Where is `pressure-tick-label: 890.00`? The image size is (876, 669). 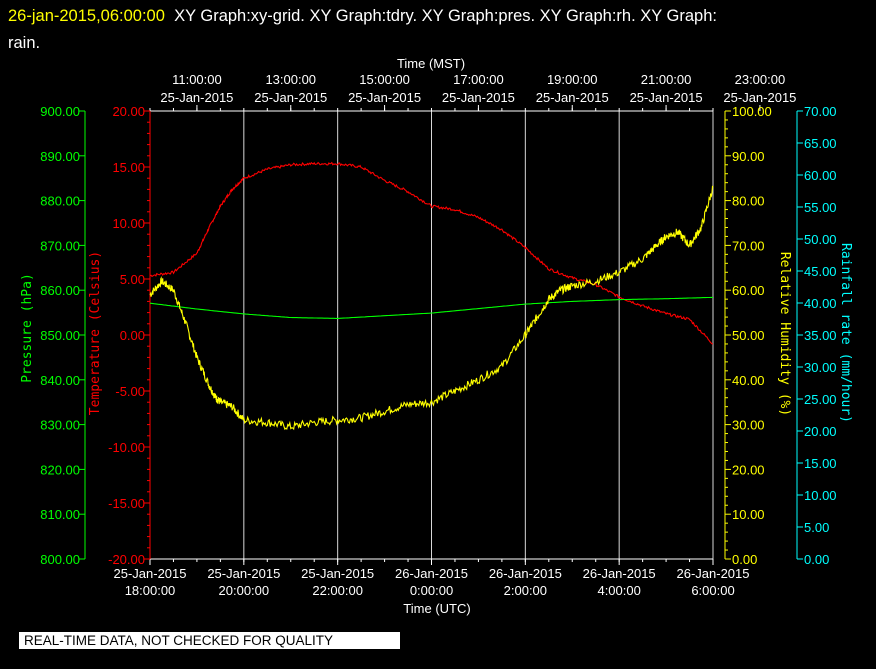
pressure-tick-label: 890.00 is located at coordinates (60, 156).